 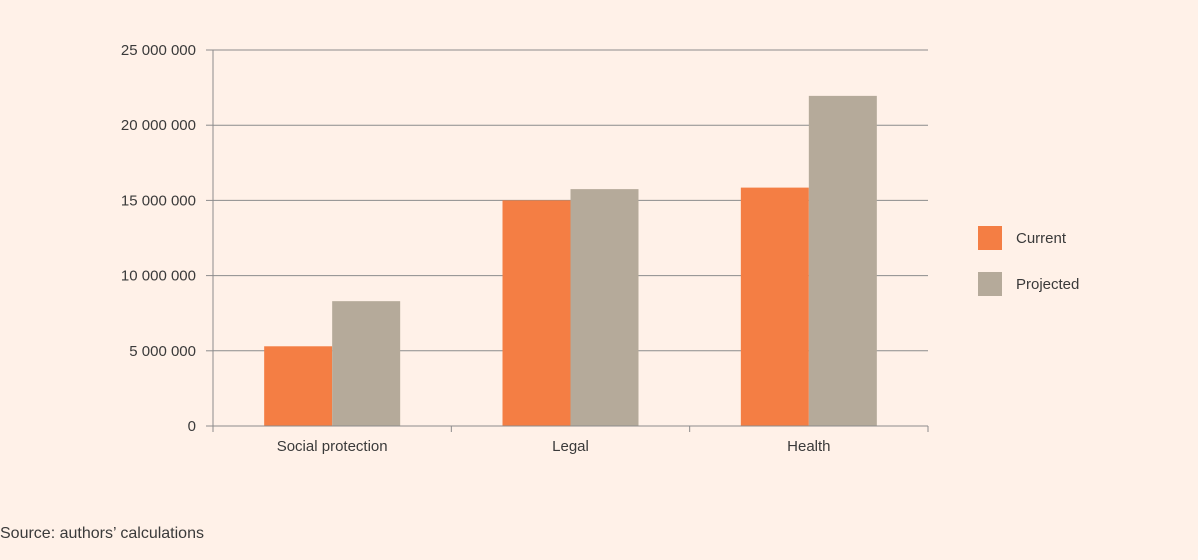 I want to click on y-tick-label: 5 000 000, so click(x=162, y=351).